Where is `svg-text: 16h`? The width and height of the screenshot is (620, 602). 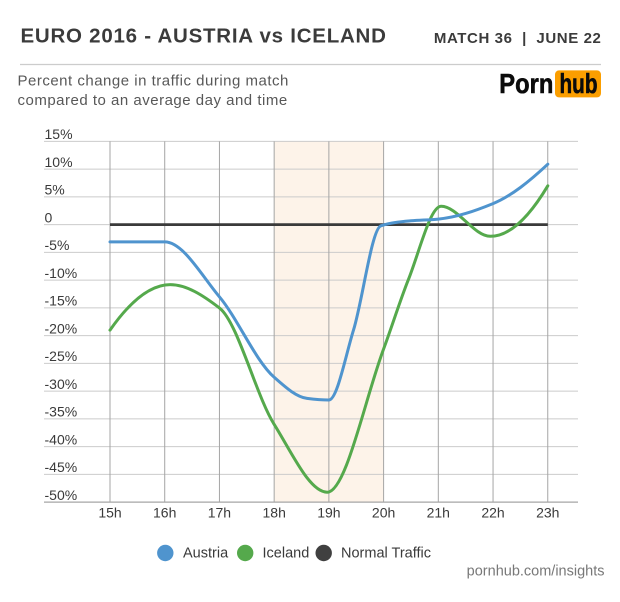
svg-text: 16h is located at coordinates (164, 513).